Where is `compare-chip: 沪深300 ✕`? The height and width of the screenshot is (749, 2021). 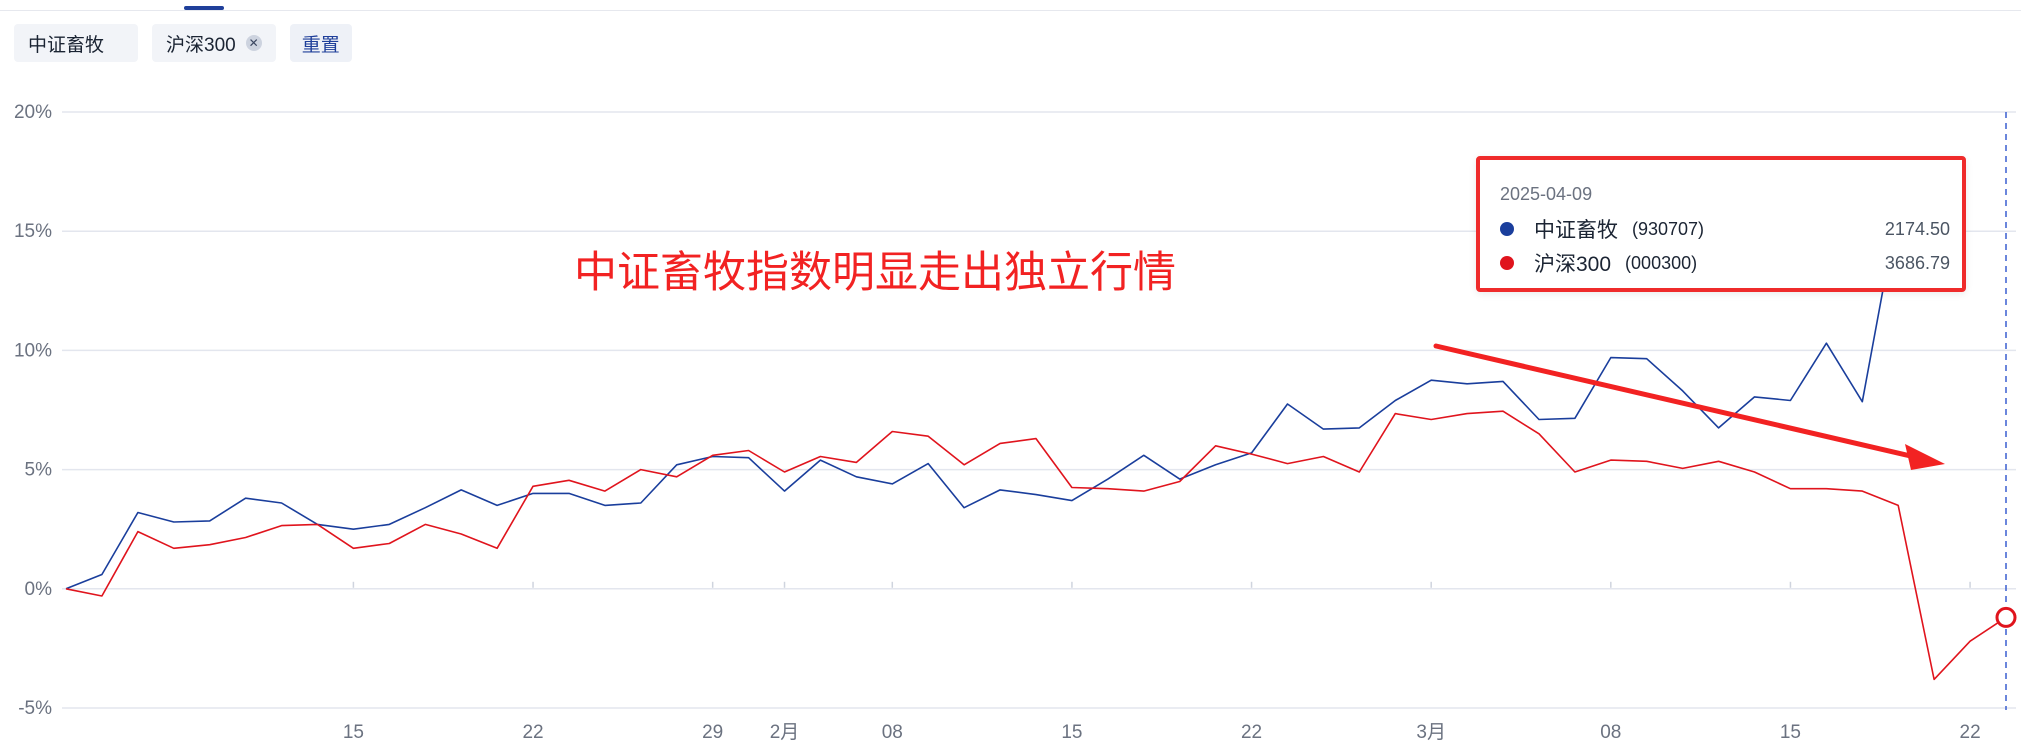
compare-chip: 沪深300 ✕ is located at coordinates (214, 43).